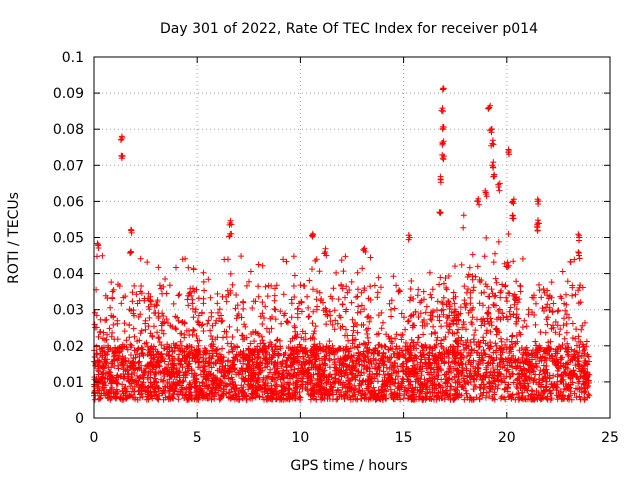 This screenshot has width=640, height=480. What do you see at coordinates (68, 166) in the screenshot?
I see `y-tick-label: 0.07` at bounding box center [68, 166].